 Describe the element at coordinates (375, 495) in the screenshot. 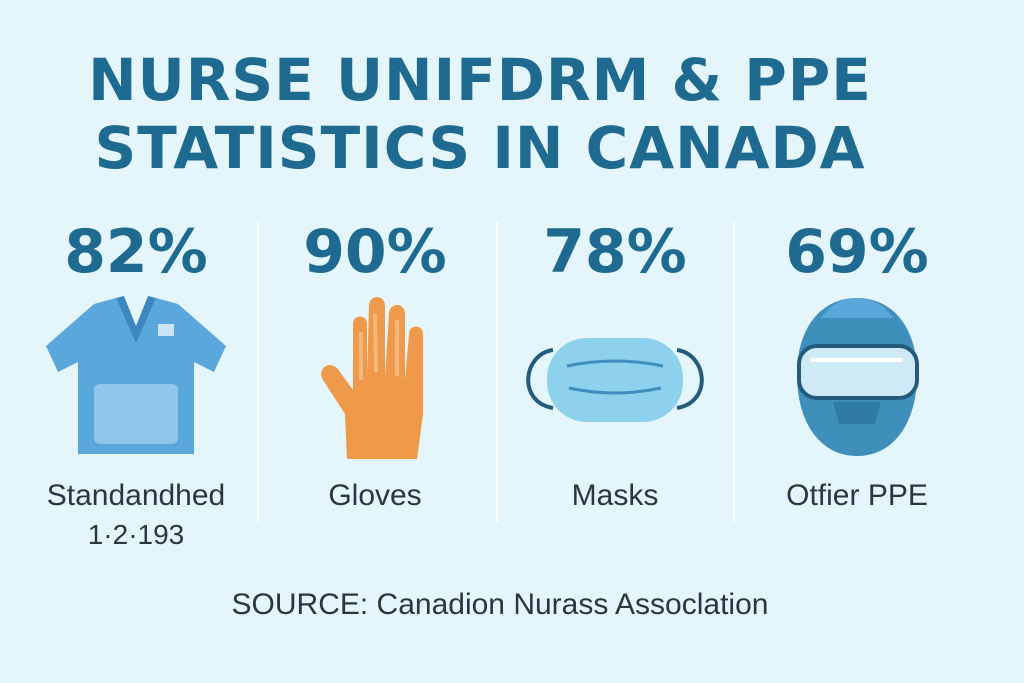

I see `stat-label: Gloves` at that location.